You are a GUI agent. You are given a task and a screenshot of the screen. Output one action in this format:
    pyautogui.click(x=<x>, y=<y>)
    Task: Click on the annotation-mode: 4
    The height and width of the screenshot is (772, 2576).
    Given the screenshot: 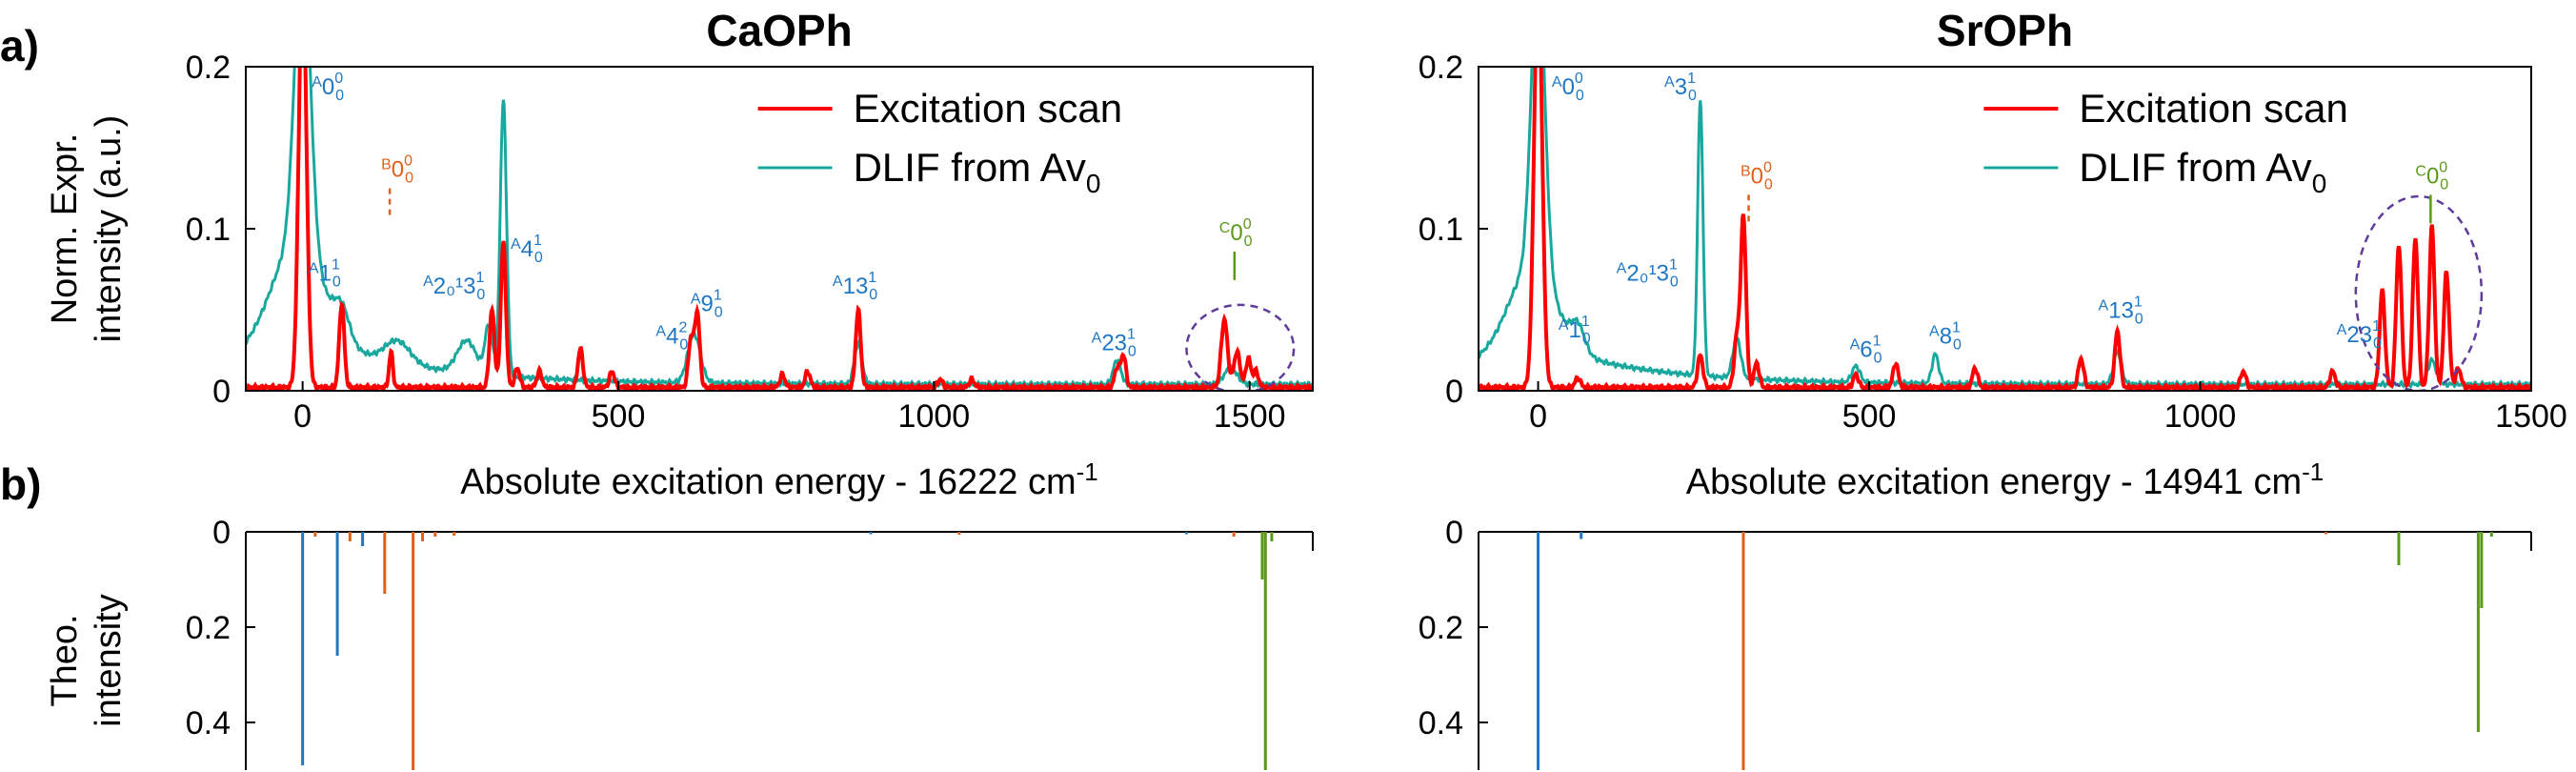 What is the action you would take?
    pyautogui.click(x=672, y=337)
    